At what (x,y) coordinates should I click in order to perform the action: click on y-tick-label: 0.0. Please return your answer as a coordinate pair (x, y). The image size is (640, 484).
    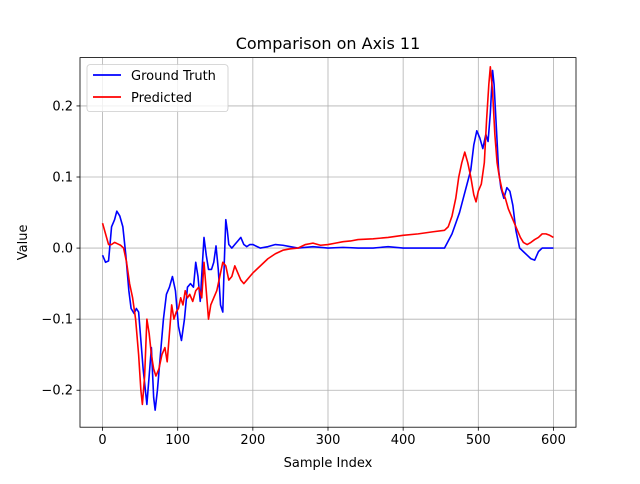
    Looking at the image, I should click on (62, 249).